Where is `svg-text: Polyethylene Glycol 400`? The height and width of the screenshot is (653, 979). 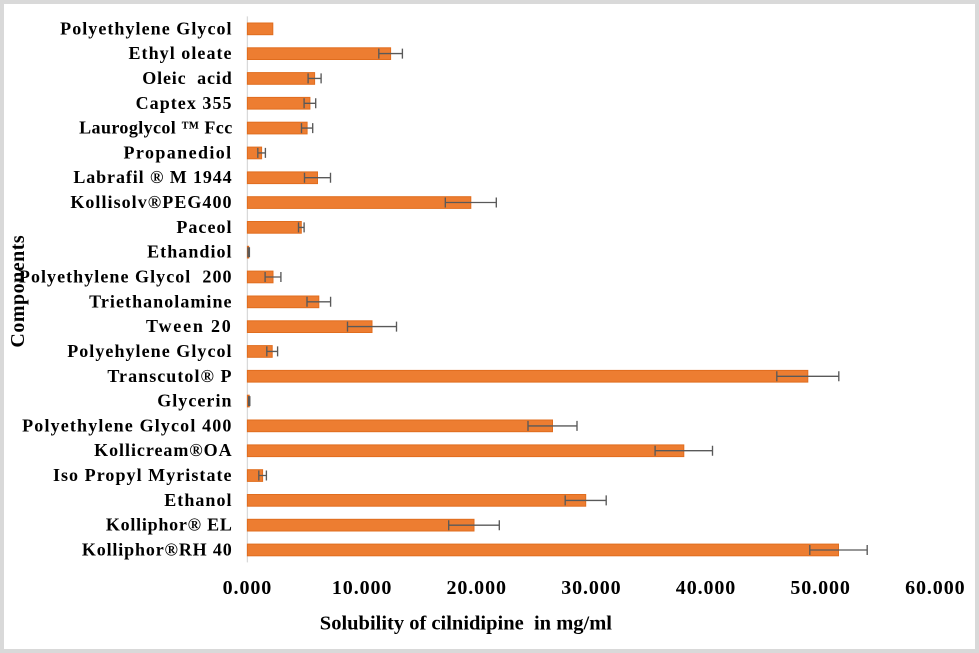 svg-text: Polyethylene Glycol 400 is located at coordinates (127, 425).